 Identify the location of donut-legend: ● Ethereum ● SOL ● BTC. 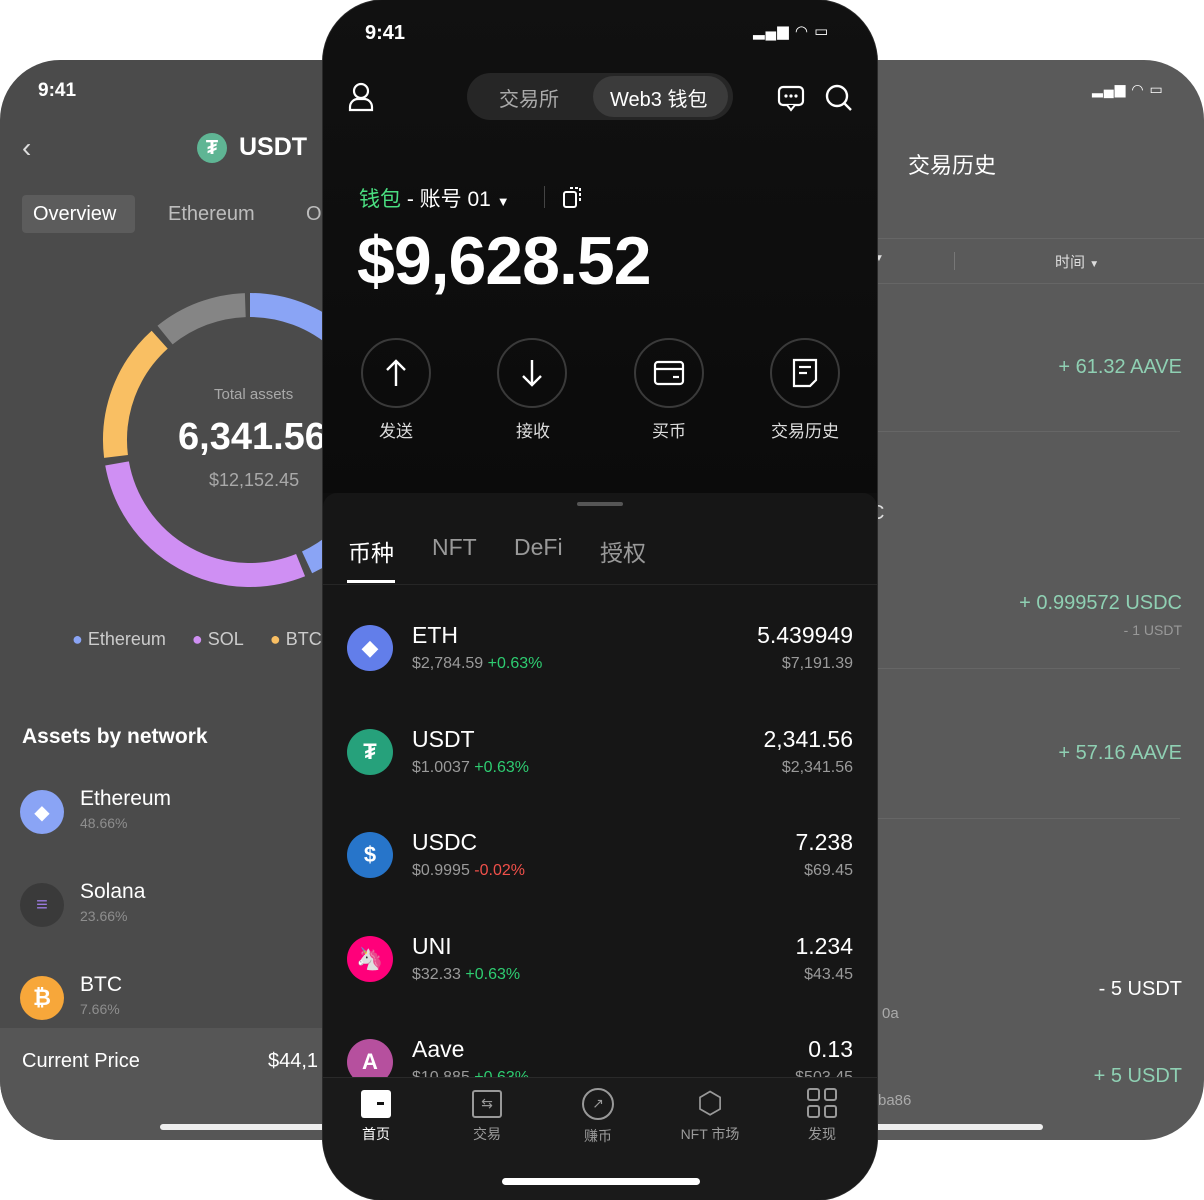
(197, 639).